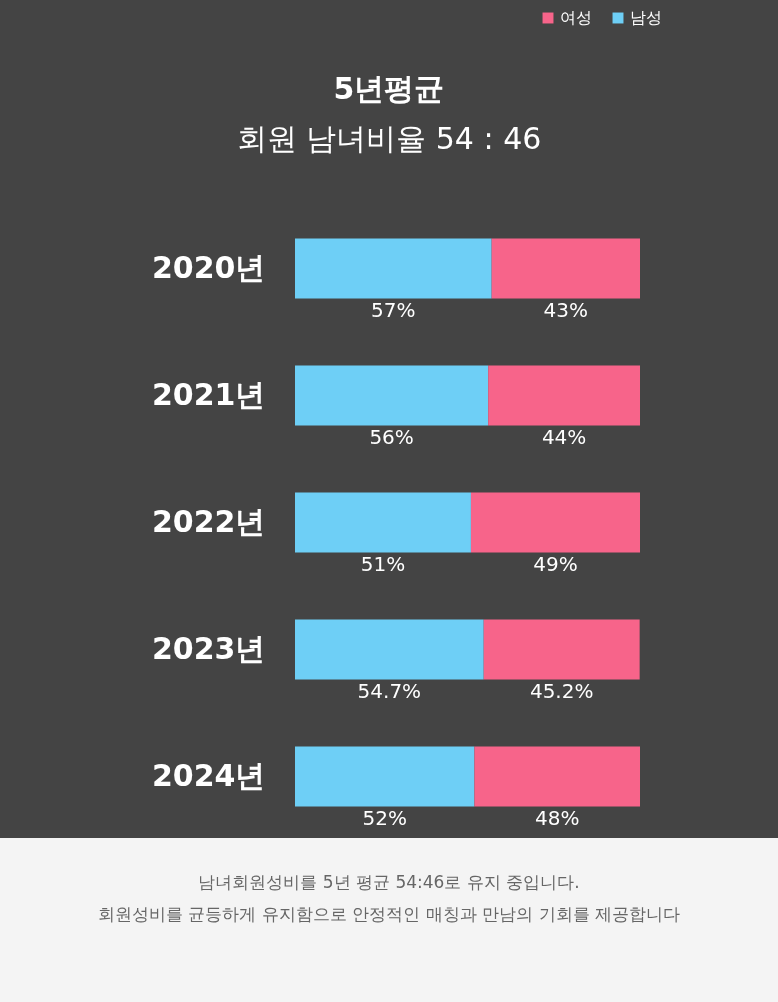  What do you see at coordinates (389, 690) in the screenshot?
I see `data-label: 54.7%` at bounding box center [389, 690].